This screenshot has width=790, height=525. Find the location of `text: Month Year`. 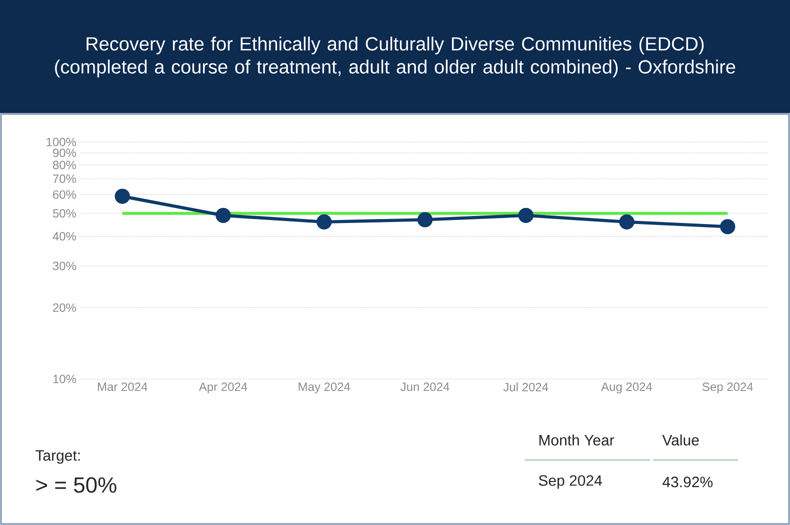

text: Month Year is located at coordinates (576, 440).